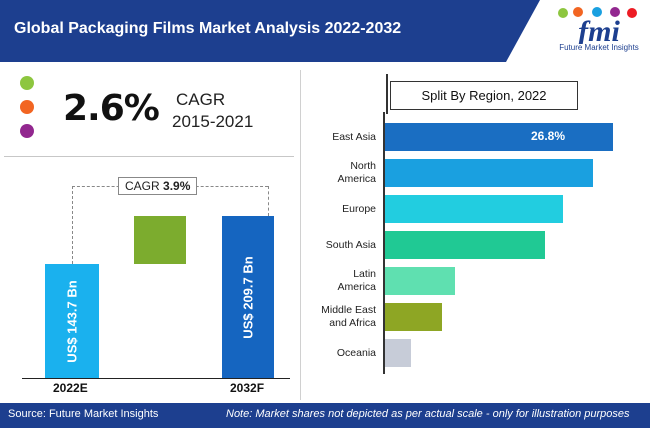 This screenshot has width=650, height=428. I want to click on x-axis-baseline, so click(156, 378).